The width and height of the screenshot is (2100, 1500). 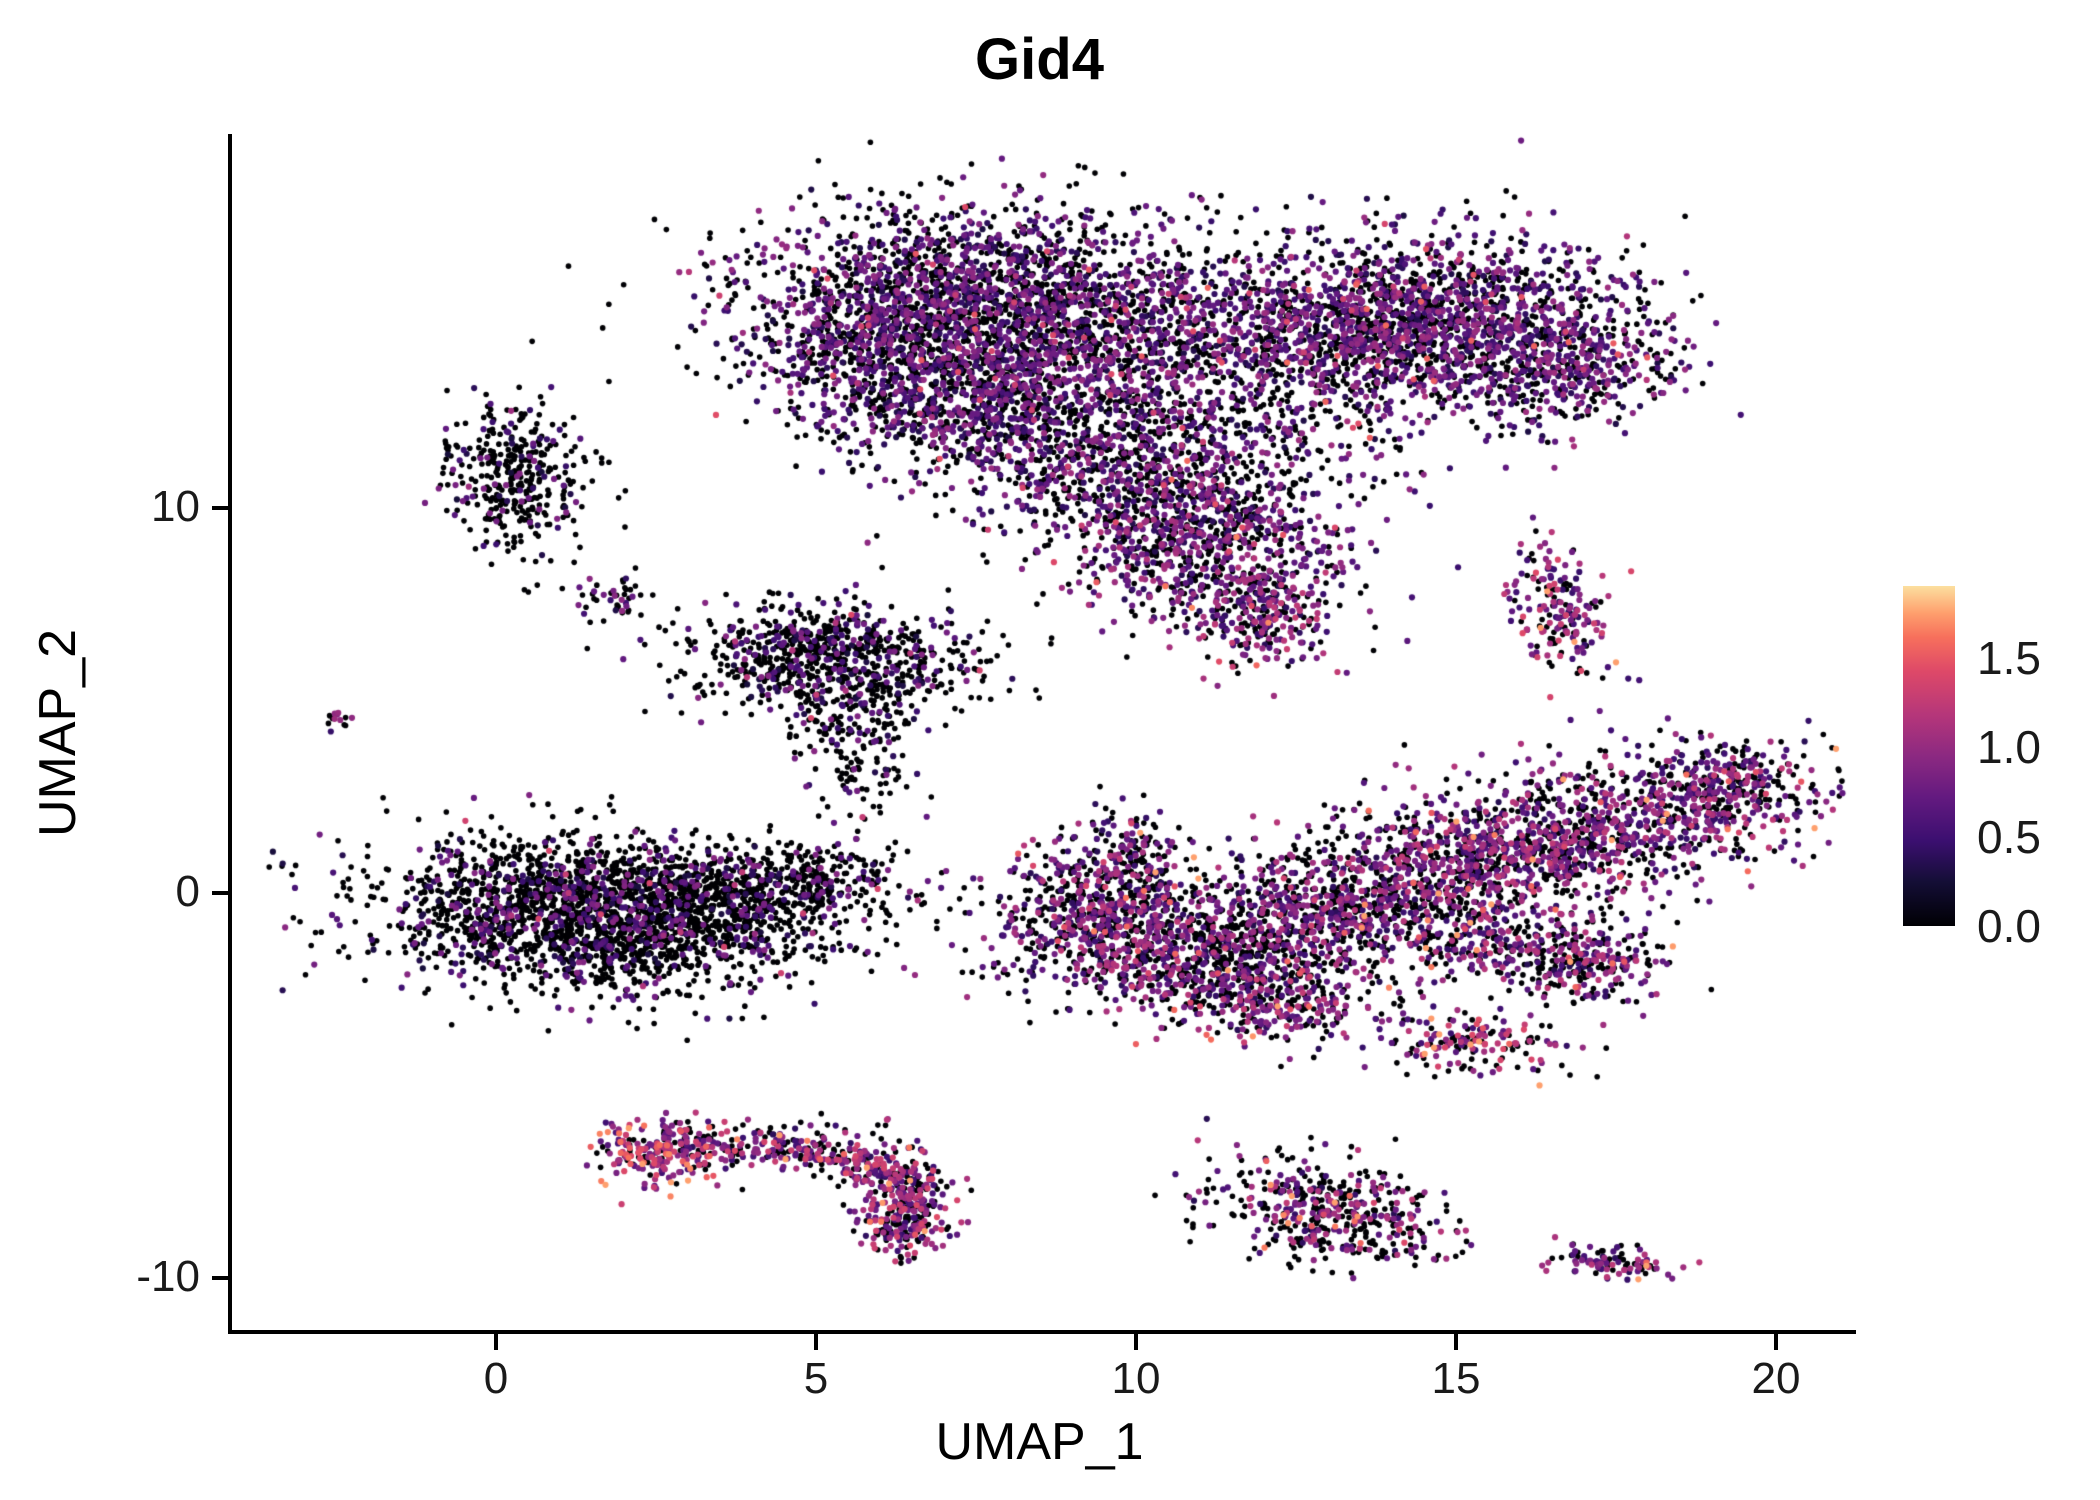 What do you see at coordinates (1039, 59) in the screenshot?
I see `chart-title: Gid4` at bounding box center [1039, 59].